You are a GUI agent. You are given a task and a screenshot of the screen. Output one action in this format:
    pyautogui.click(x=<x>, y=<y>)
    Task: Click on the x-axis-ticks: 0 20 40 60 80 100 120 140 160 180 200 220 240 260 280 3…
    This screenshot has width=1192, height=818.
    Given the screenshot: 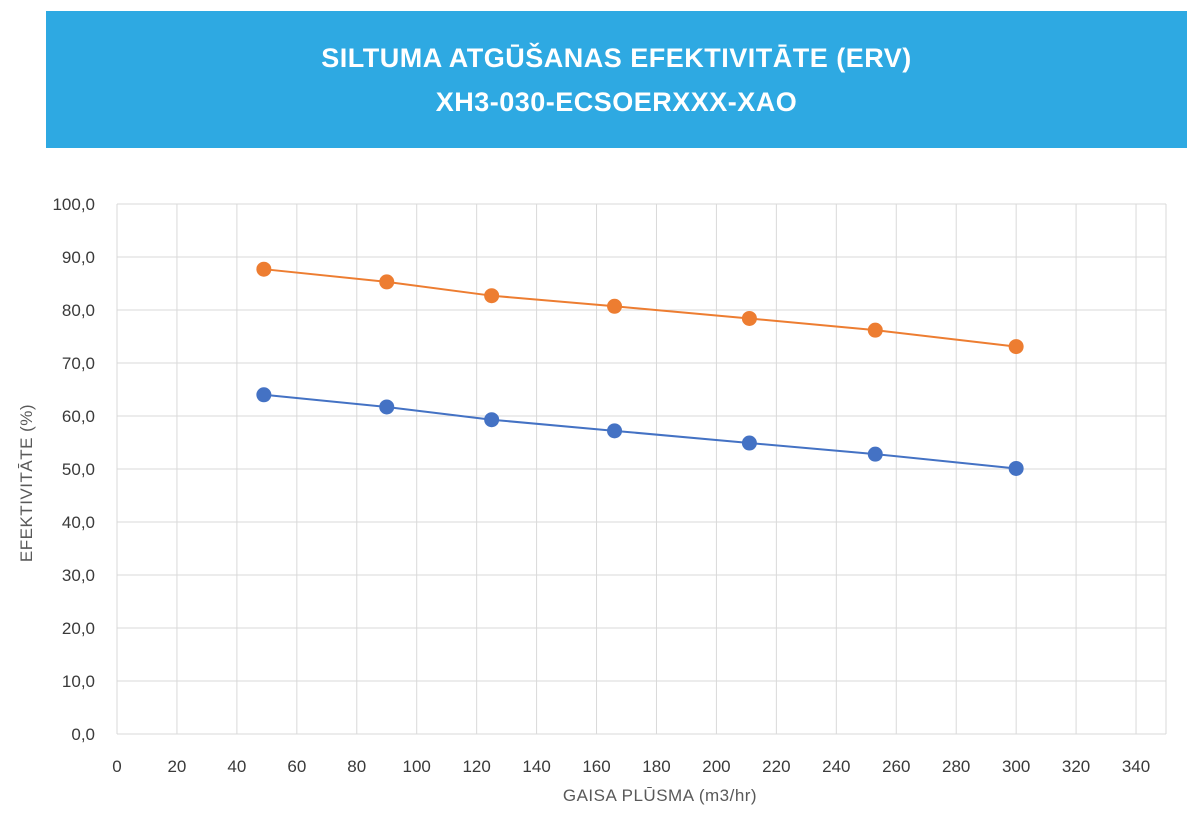 What is the action you would take?
    pyautogui.click(x=631, y=766)
    